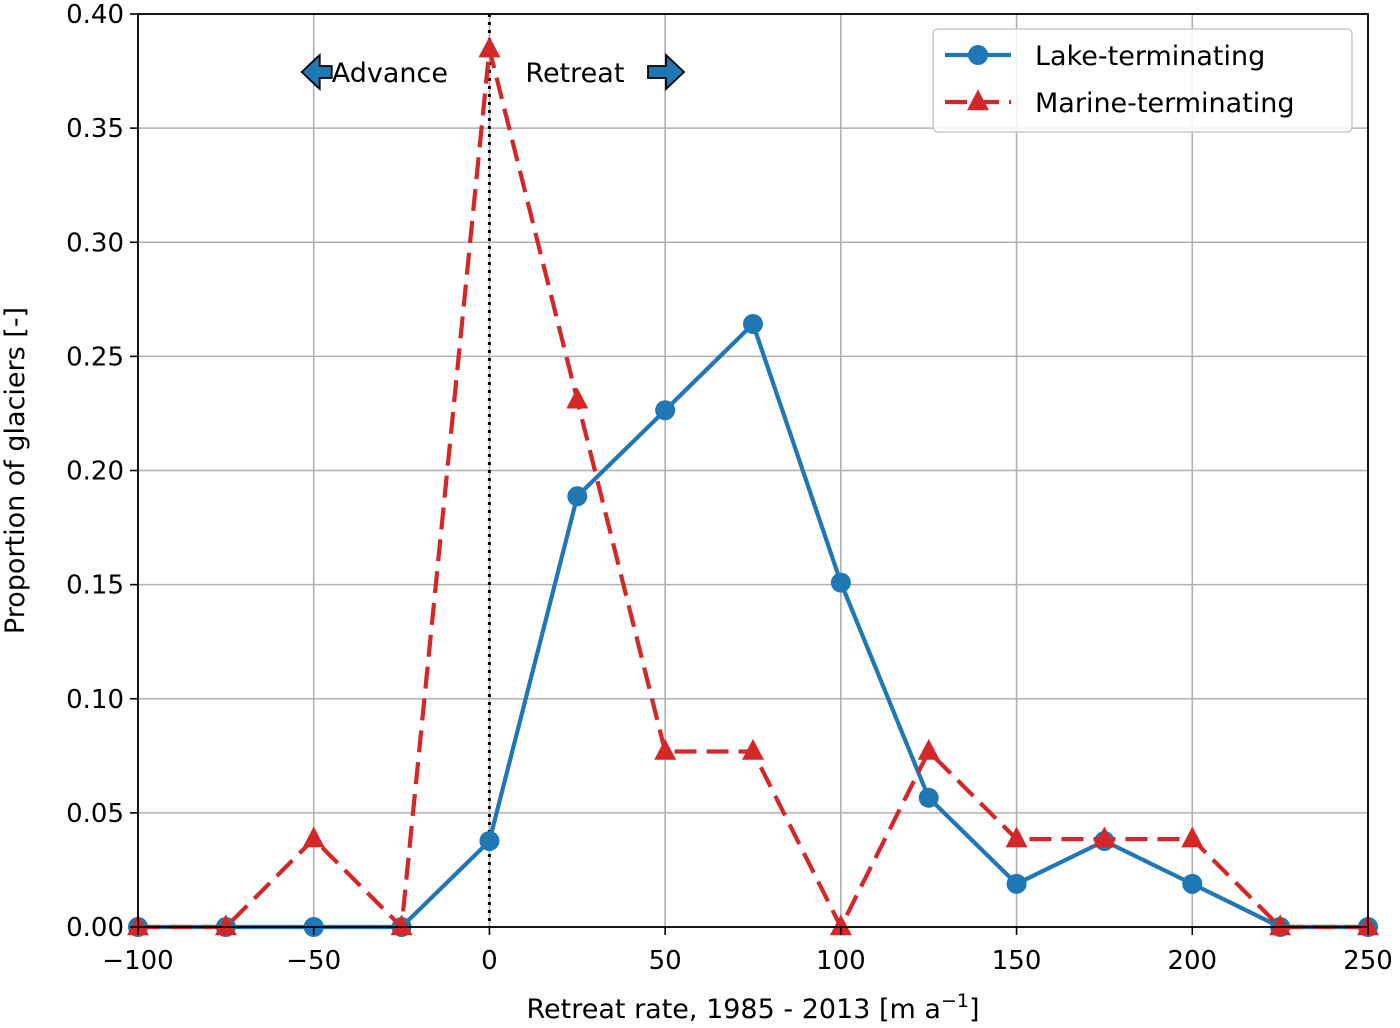  Describe the element at coordinates (95, 243) in the screenshot. I see `y-tick-label: 0.30` at that location.